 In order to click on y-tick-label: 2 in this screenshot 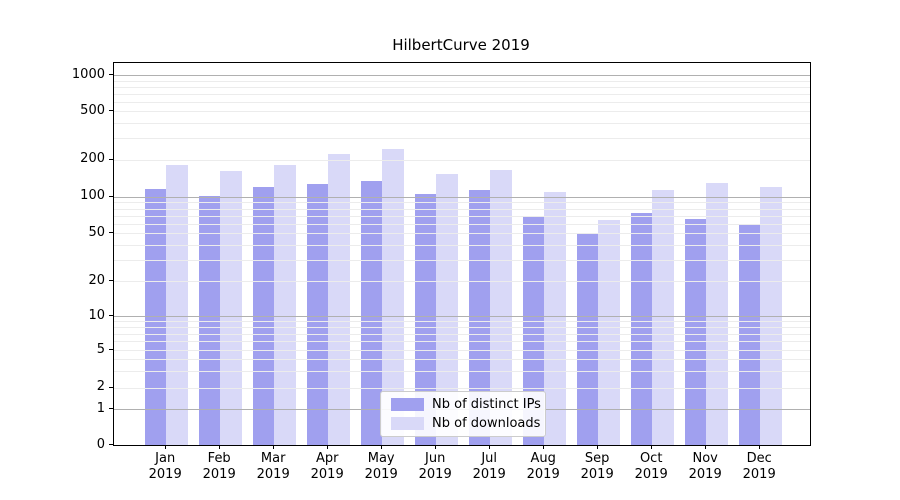, I will do `click(100, 387)`.